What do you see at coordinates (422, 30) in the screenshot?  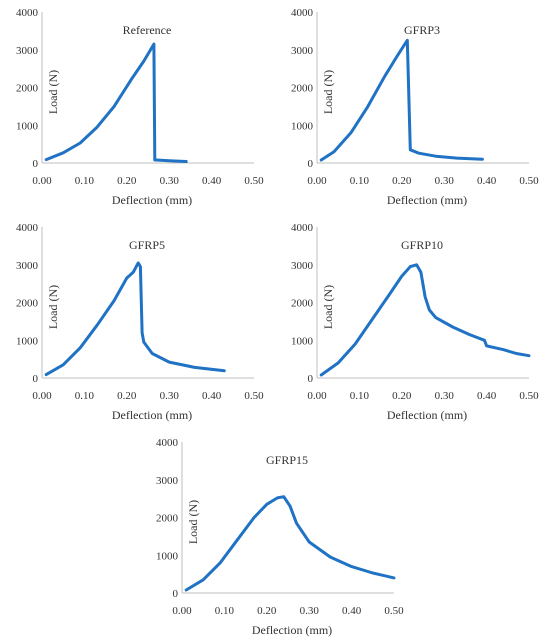 I see `chart-title: GFRP3` at bounding box center [422, 30].